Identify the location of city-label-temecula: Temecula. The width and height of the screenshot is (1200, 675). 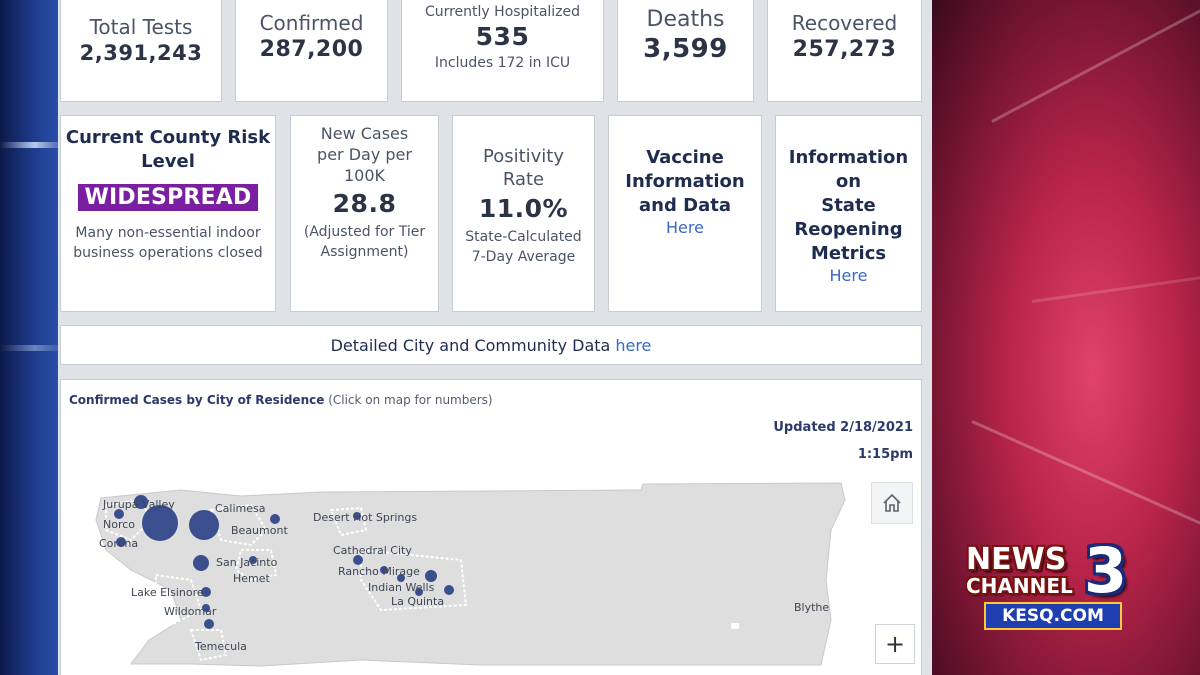
(220, 646).